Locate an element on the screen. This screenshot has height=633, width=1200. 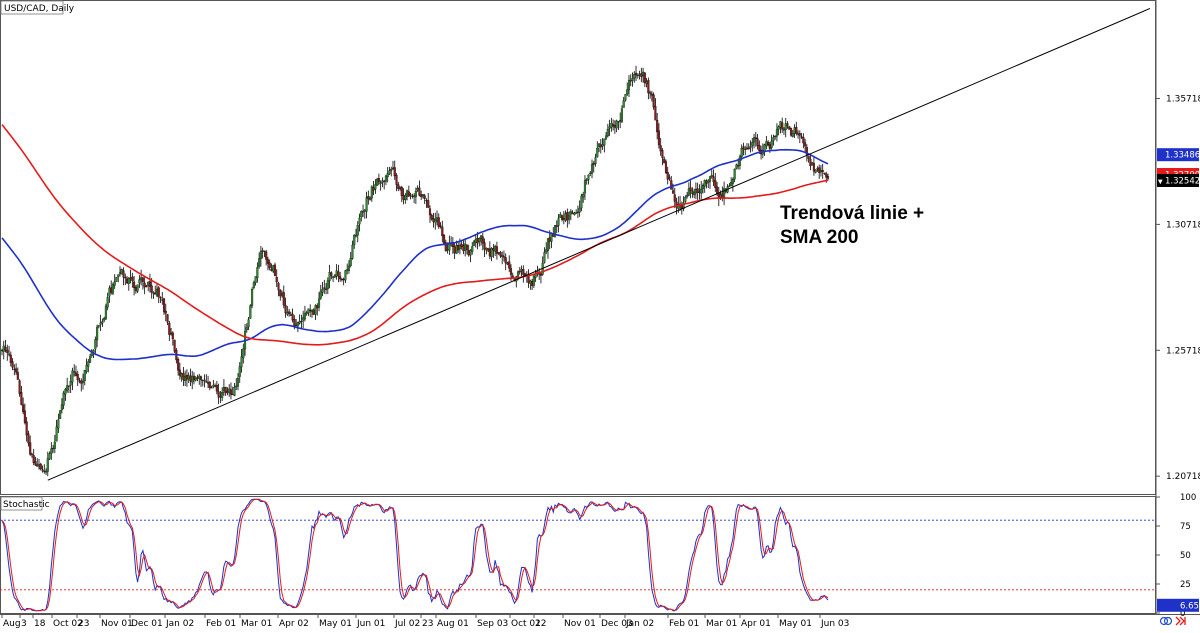
time-tick-label: Jan 02 is located at coordinates (179, 623).